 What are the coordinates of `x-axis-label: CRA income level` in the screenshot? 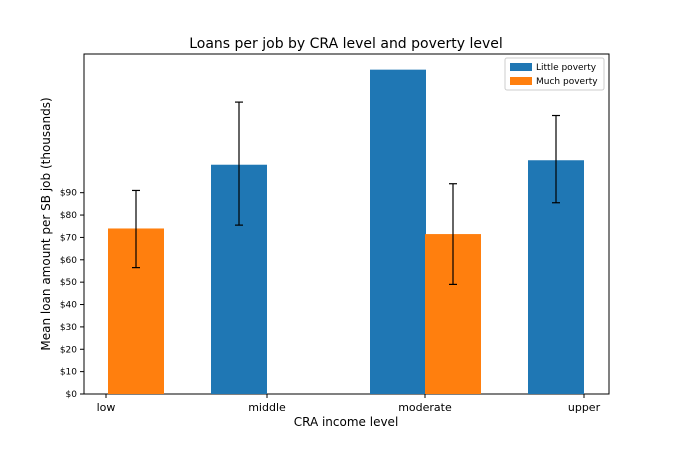 It's located at (346, 422).